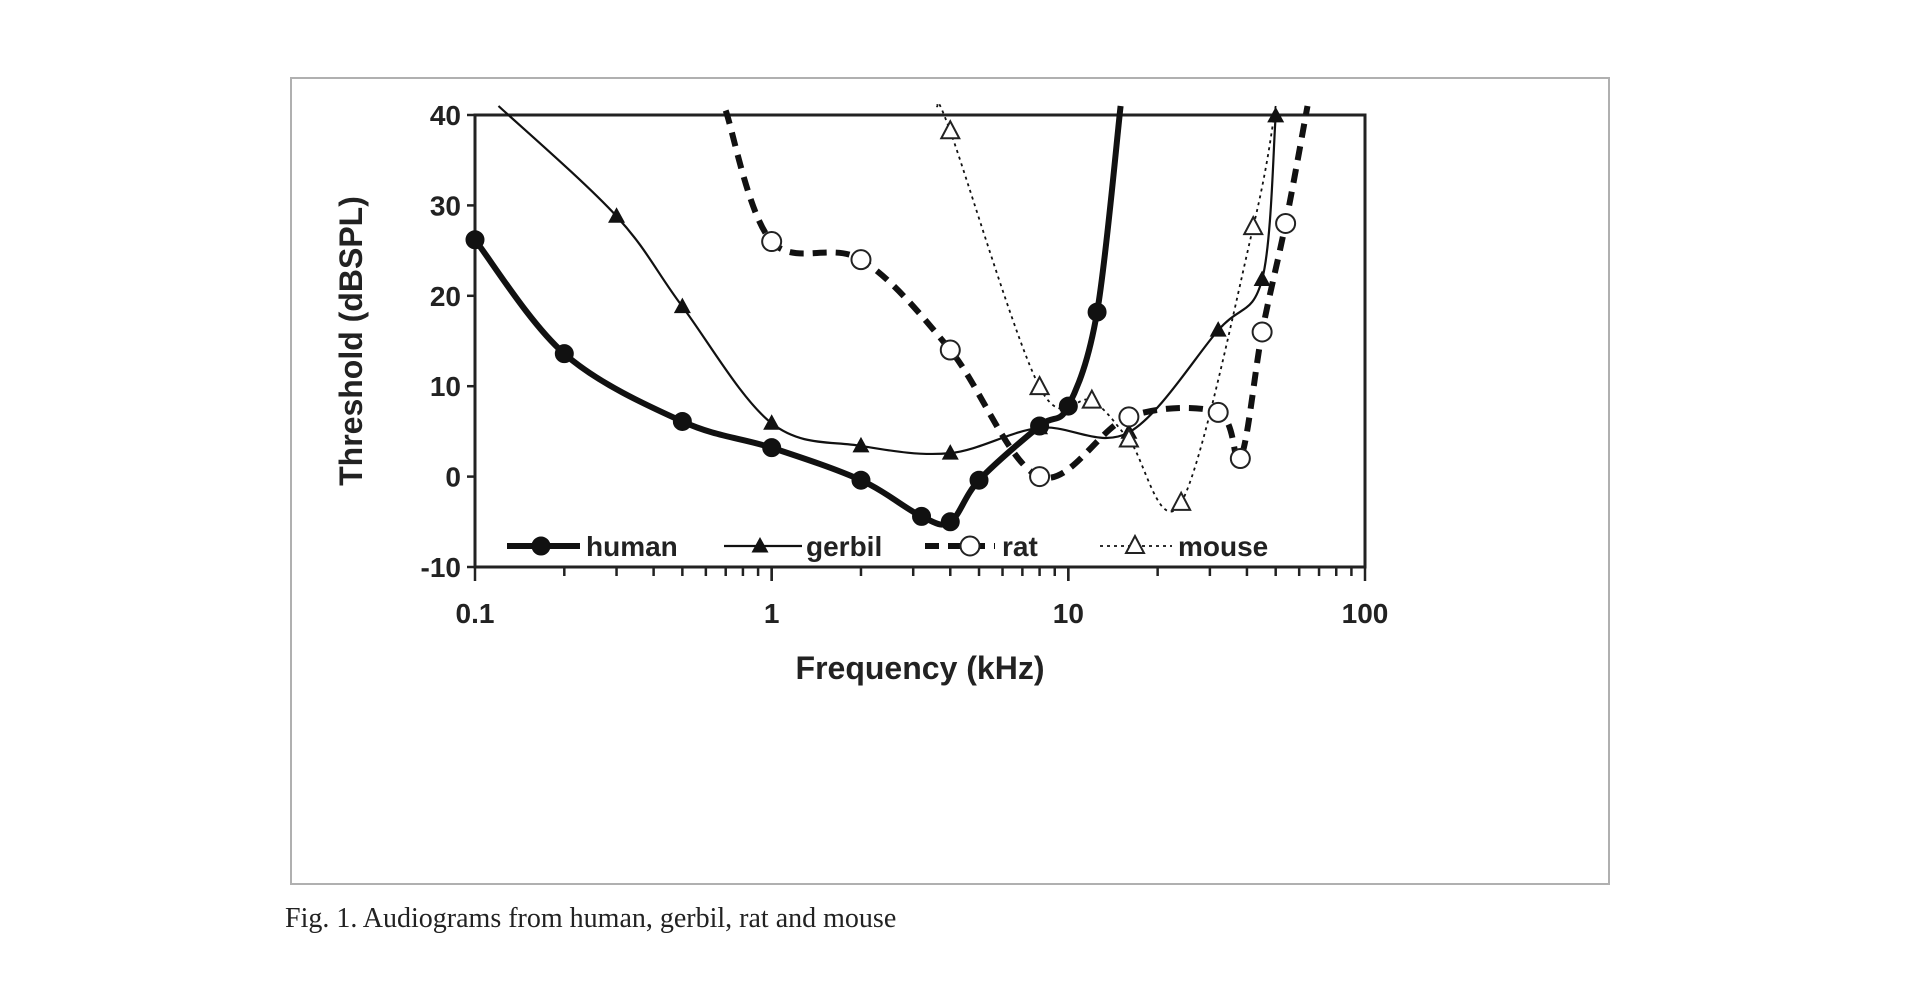 The image size is (1920, 1003). I want to click on legend-item-mouse: mouse, so click(1184, 546).